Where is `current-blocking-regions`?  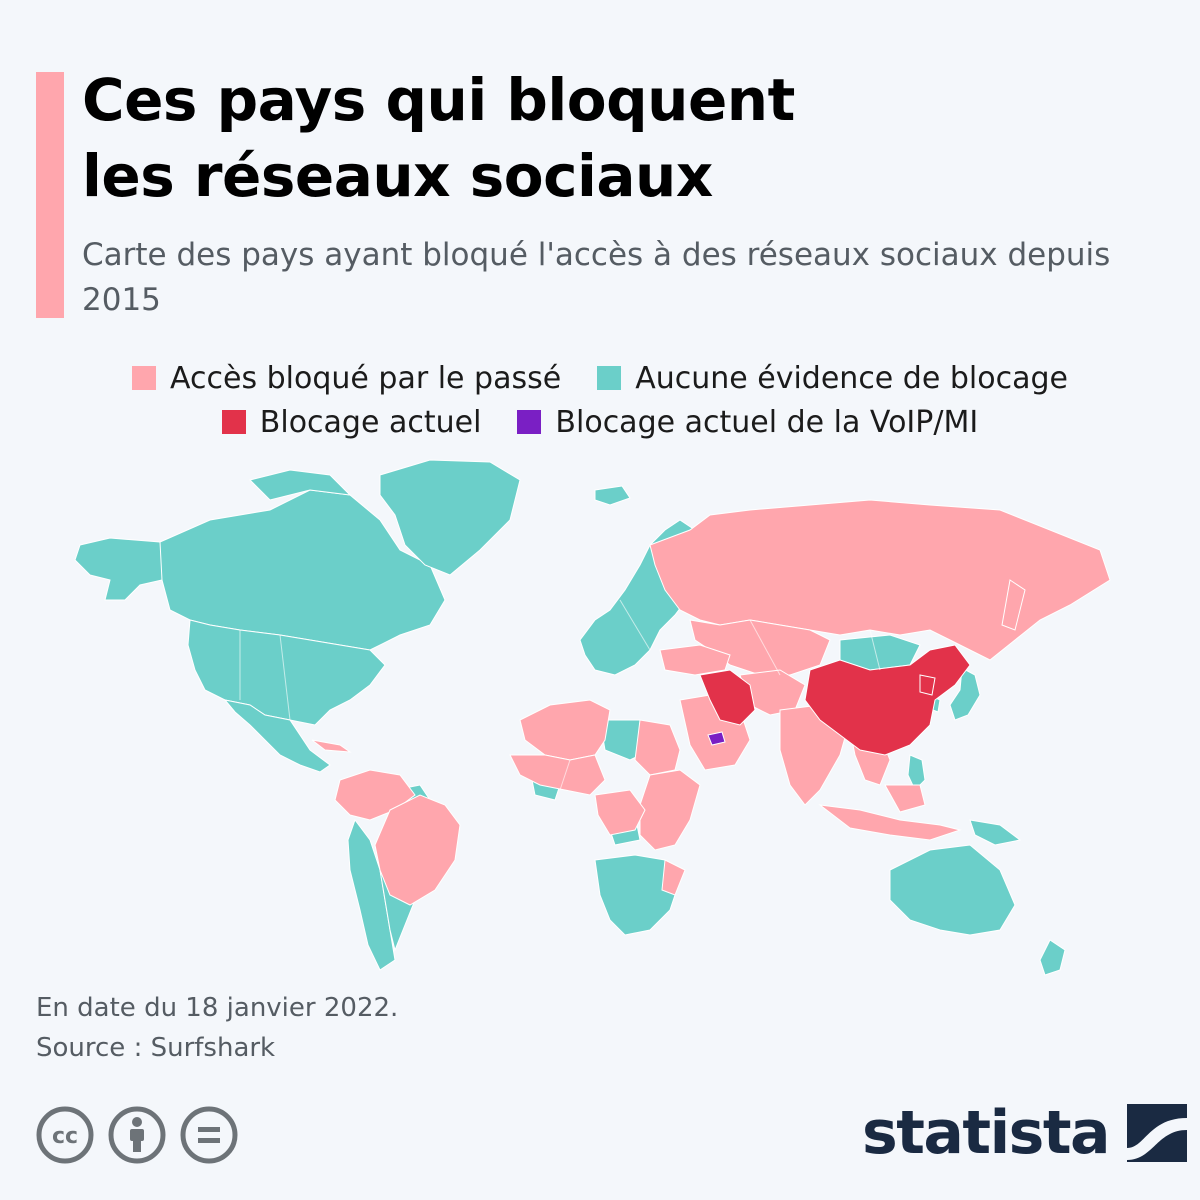
current-blocking-regions is located at coordinates (835, 700).